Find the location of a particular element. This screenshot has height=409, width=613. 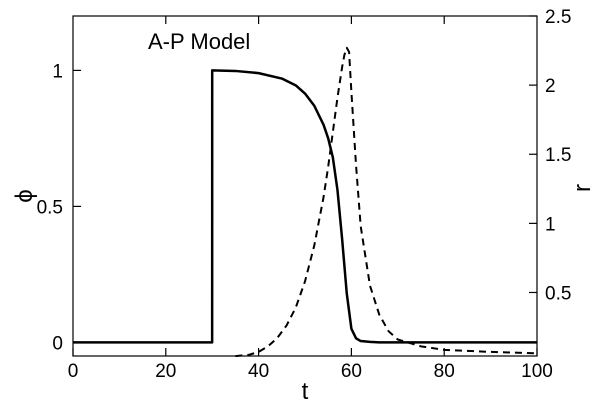

x-tick-label: 100 is located at coordinates (537, 371).